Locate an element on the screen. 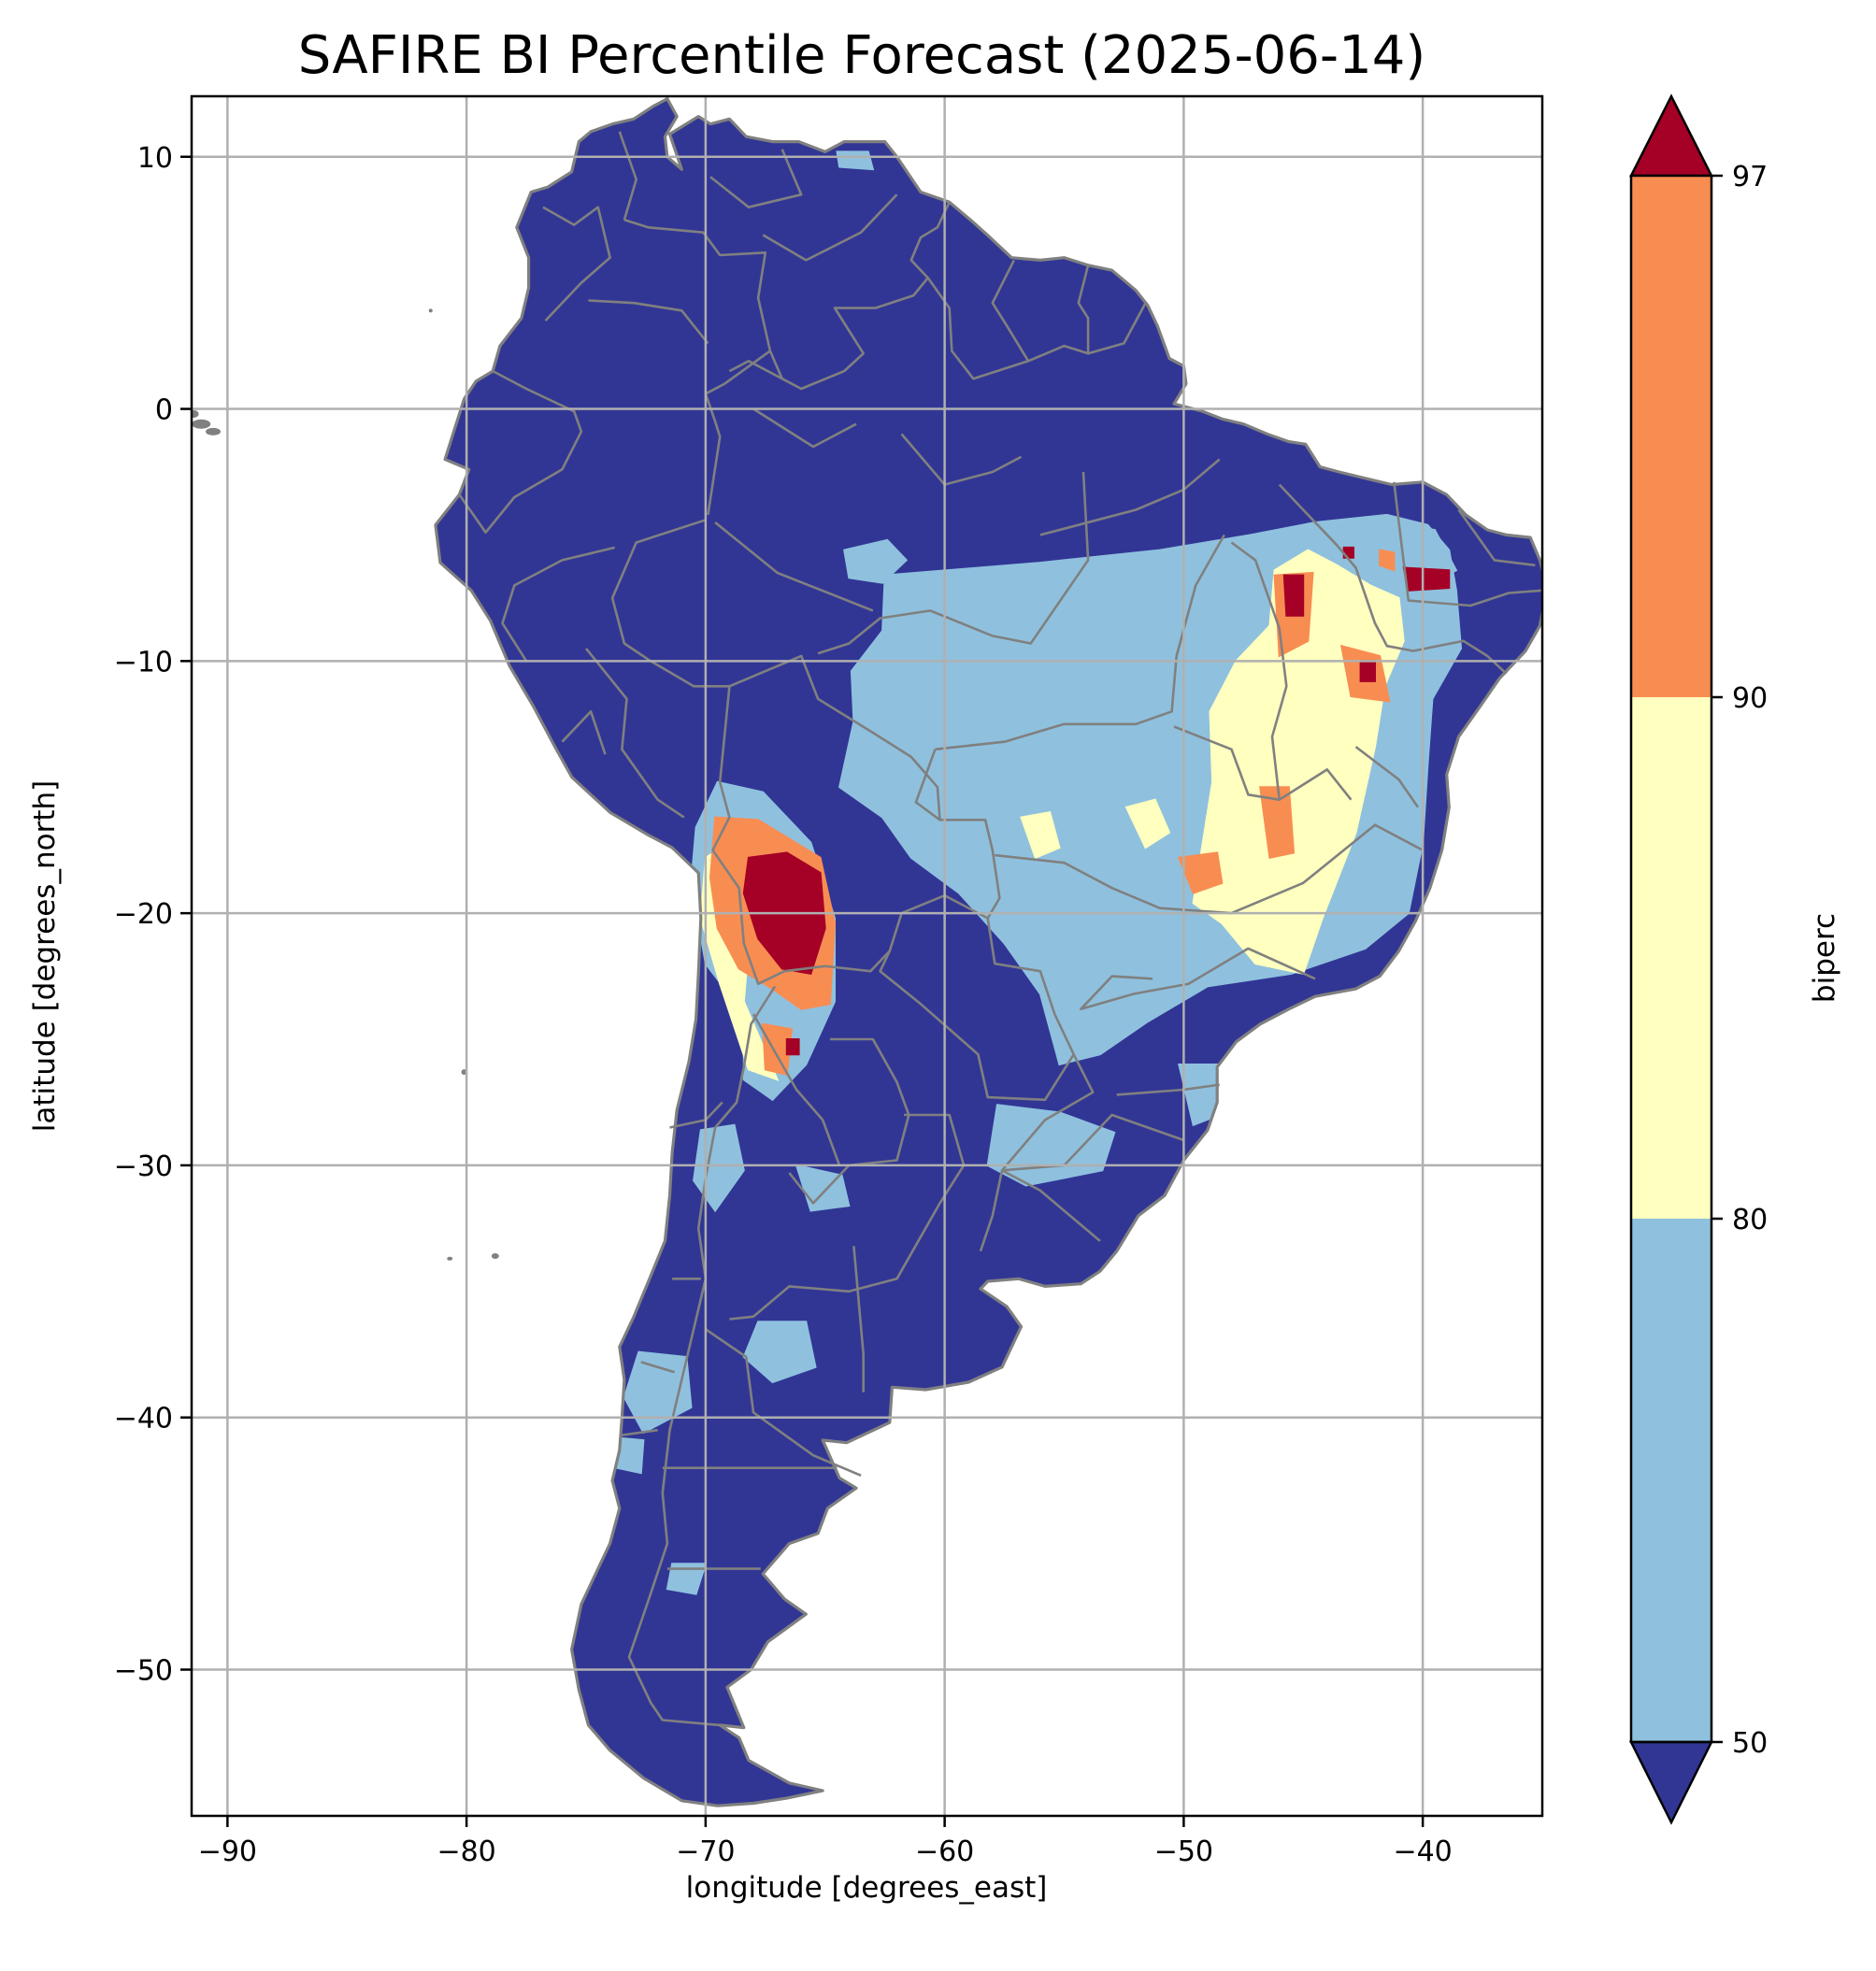  colorbar-frame is located at coordinates (1671, 959).